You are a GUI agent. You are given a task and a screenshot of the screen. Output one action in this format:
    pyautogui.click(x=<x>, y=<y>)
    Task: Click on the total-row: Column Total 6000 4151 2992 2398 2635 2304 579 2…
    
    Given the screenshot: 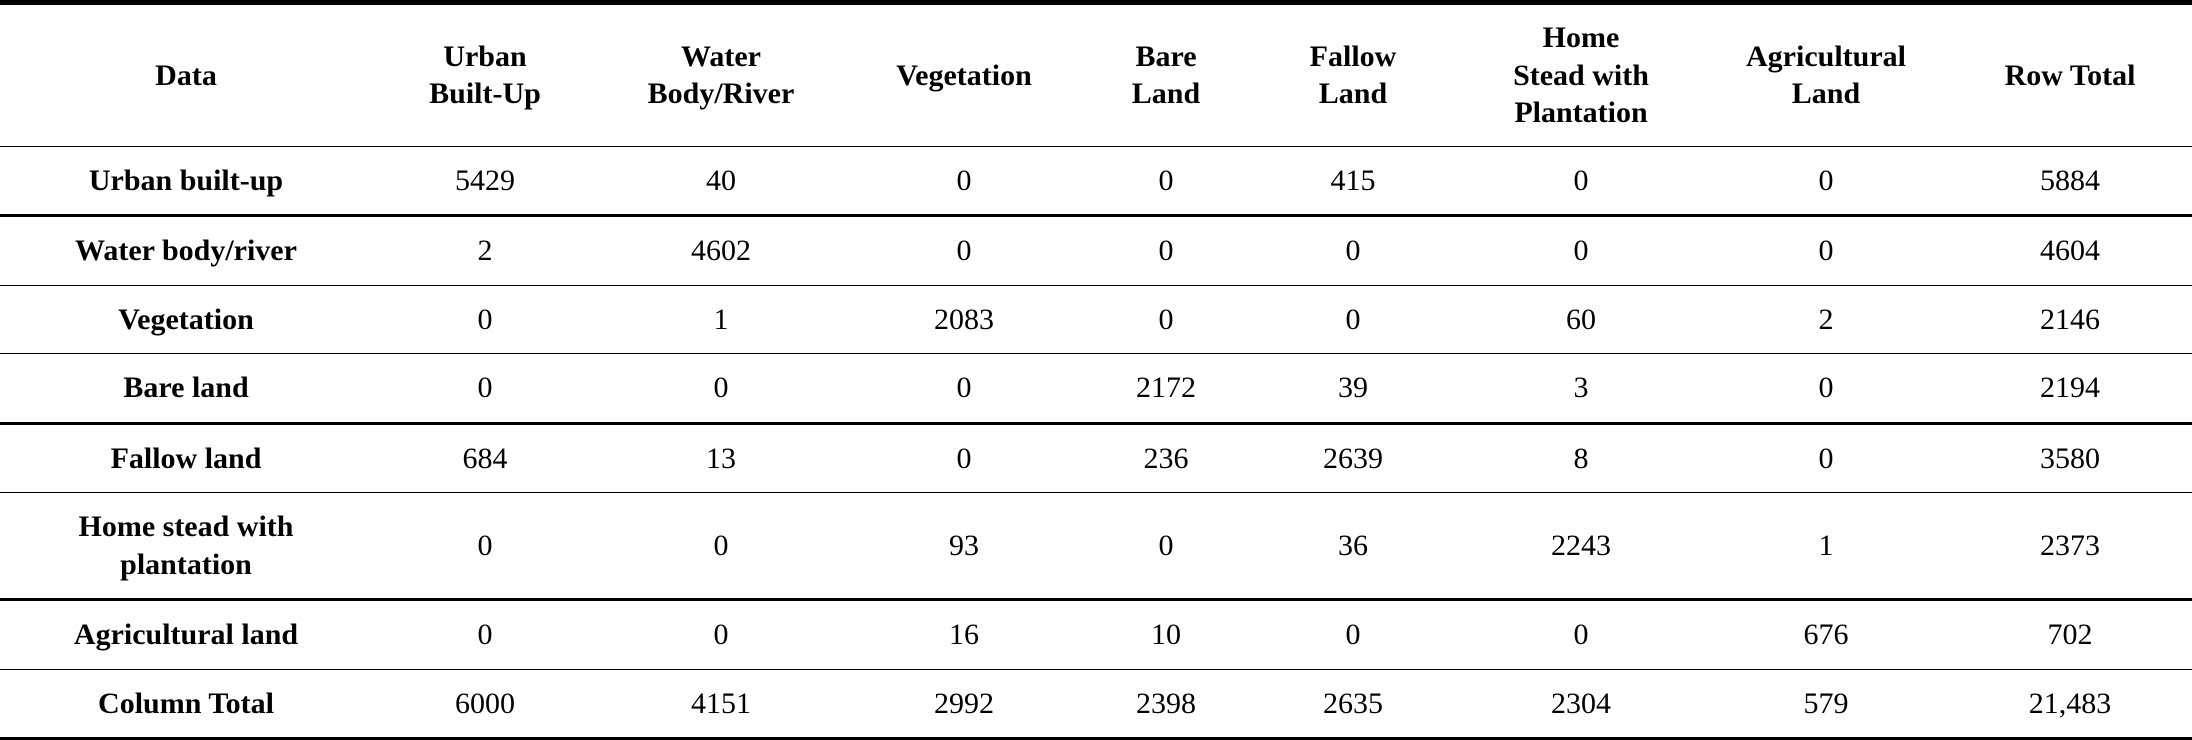 What is the action you would take?
    pyautogui.click(x=1096, y=704)
    